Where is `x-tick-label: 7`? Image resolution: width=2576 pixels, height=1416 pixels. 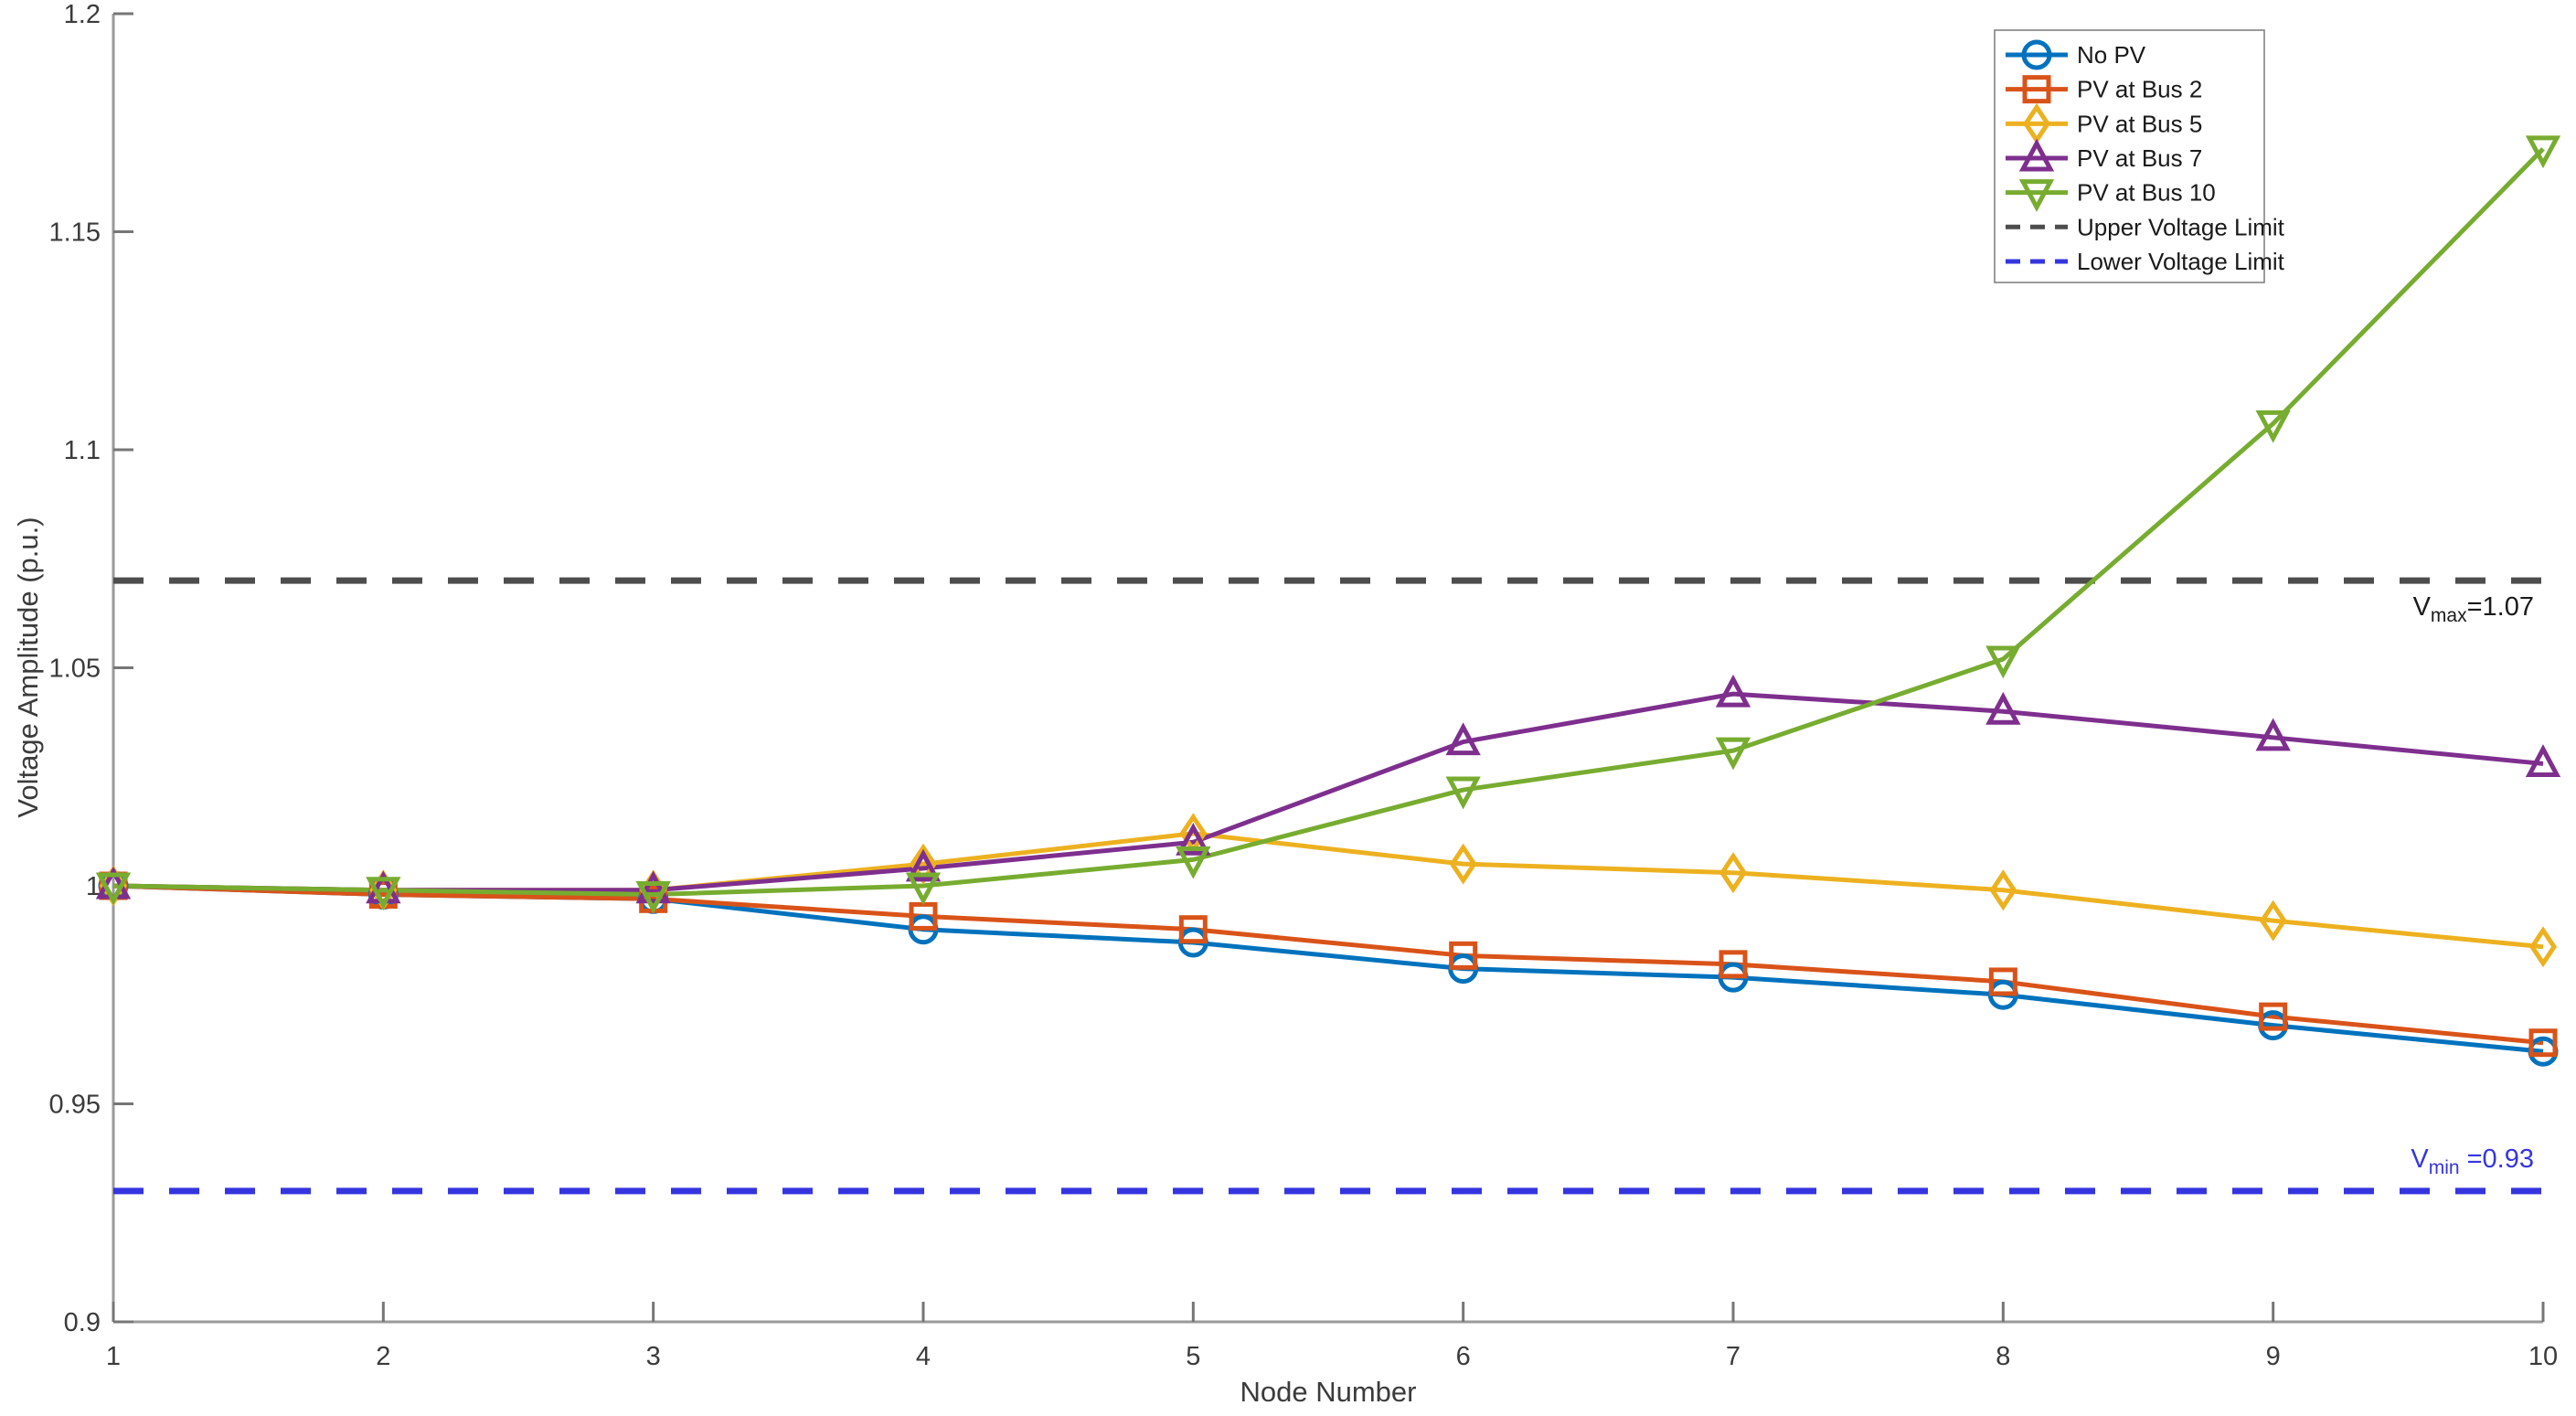
x-tick-label: 7 is located at coordinates (1733, 1356).